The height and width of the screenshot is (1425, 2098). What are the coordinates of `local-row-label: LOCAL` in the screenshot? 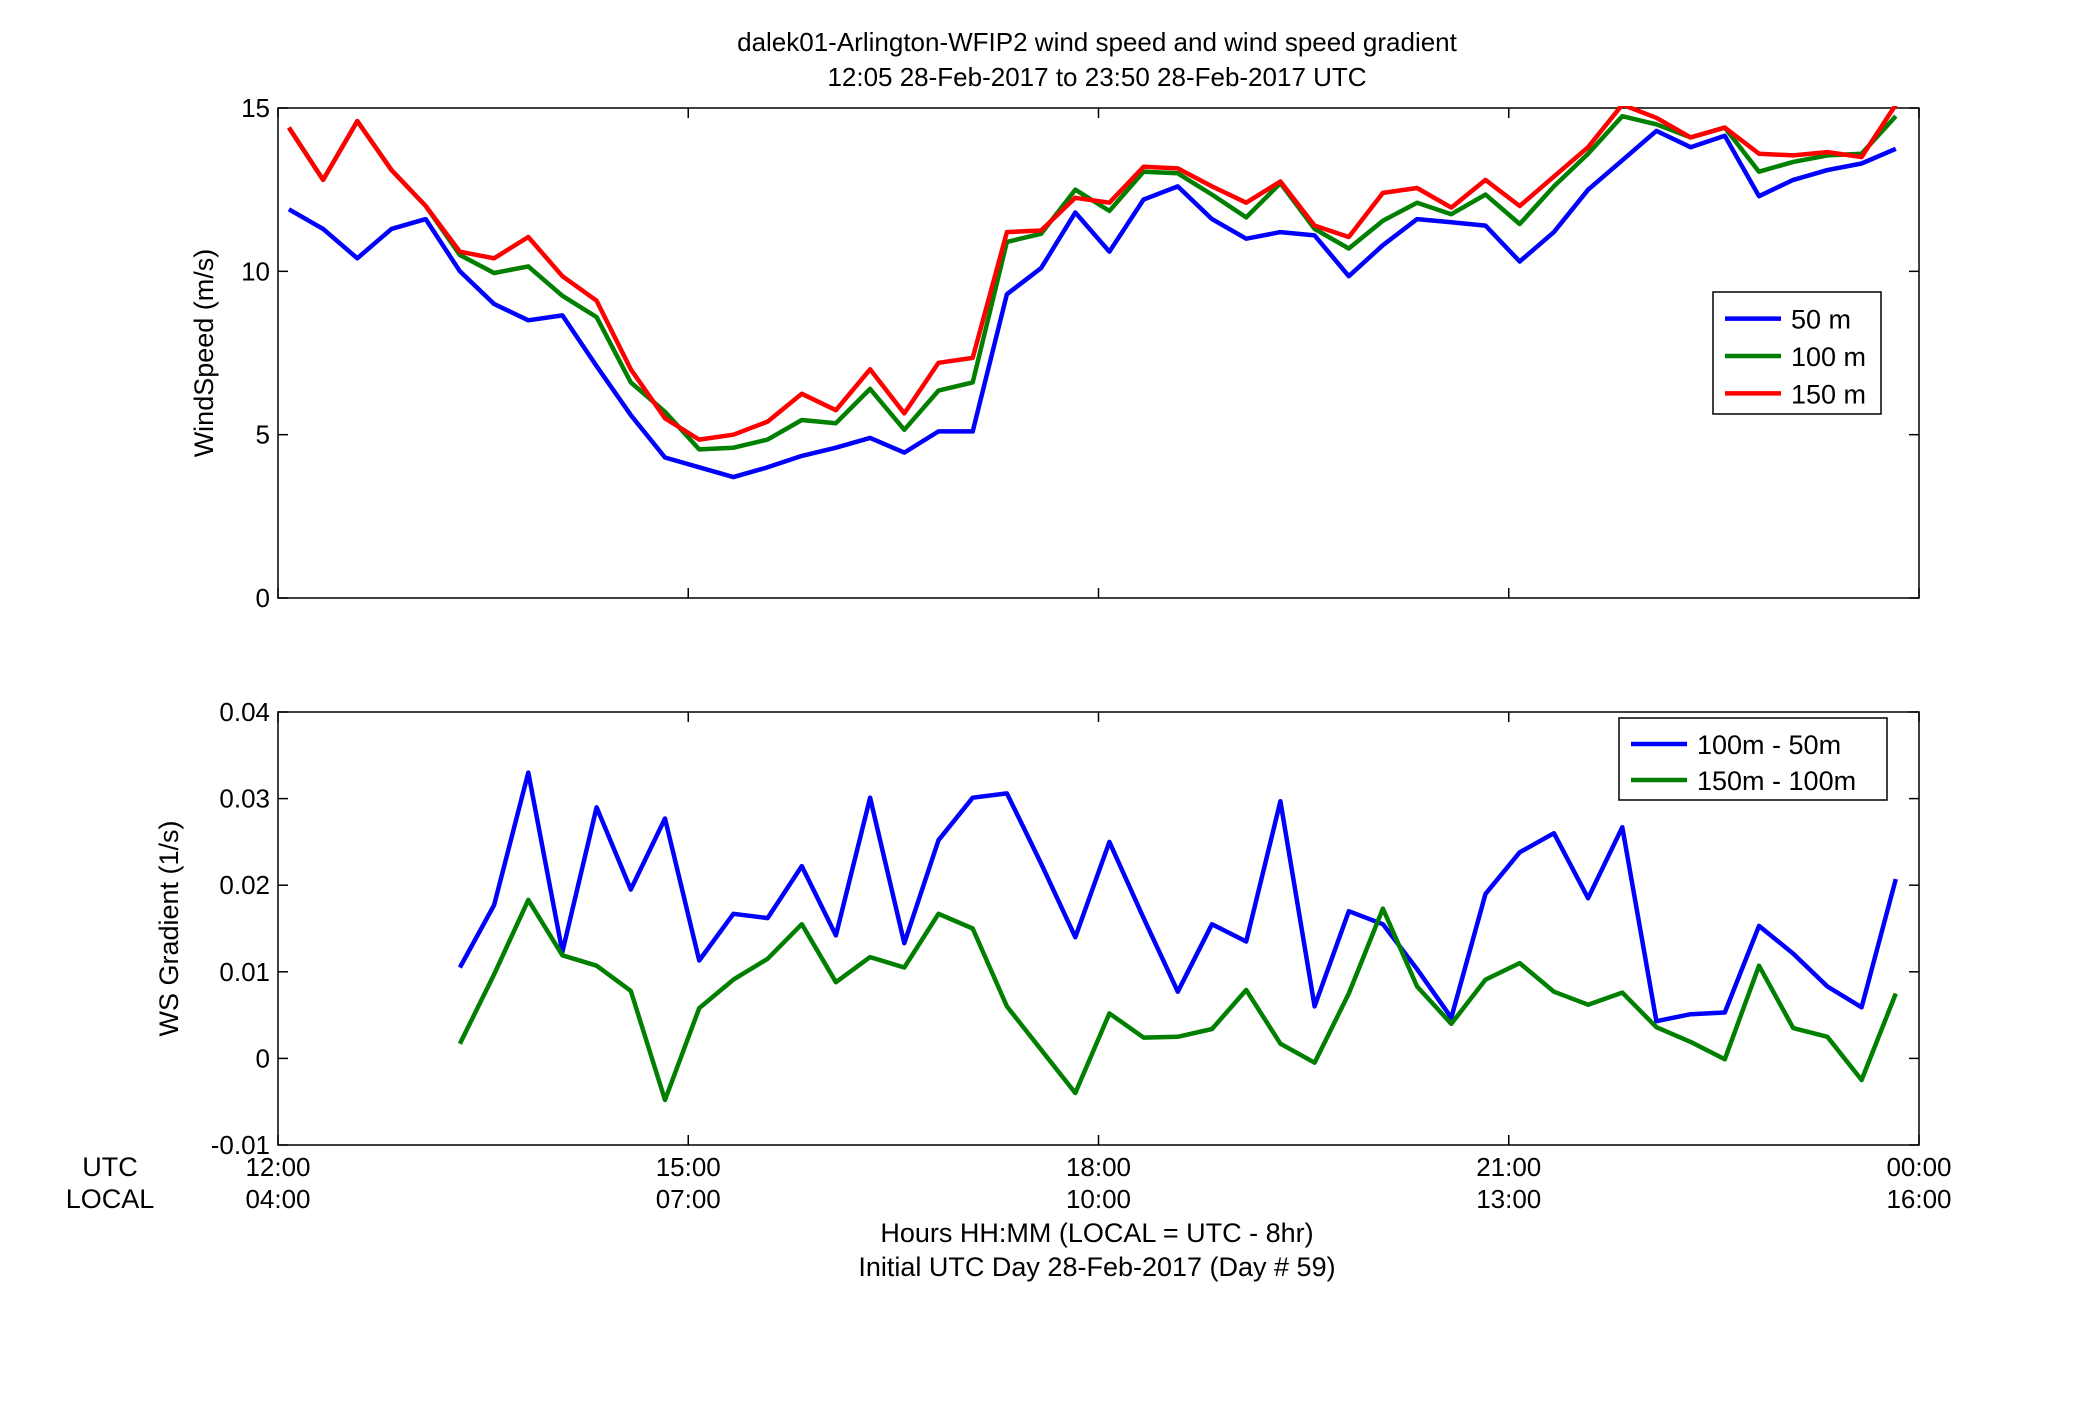 It's located at (110, 1199).